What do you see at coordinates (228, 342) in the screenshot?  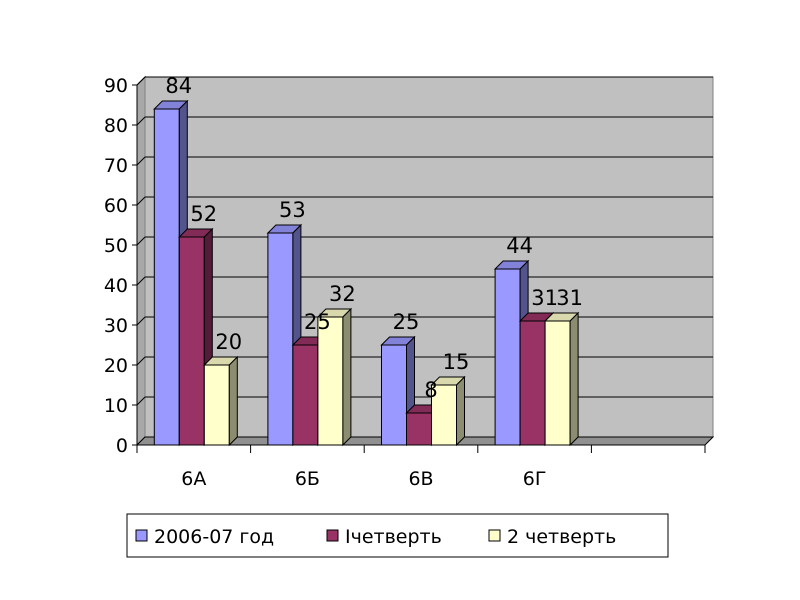 I see `data-label: 20` at bounding box center [228, 342].